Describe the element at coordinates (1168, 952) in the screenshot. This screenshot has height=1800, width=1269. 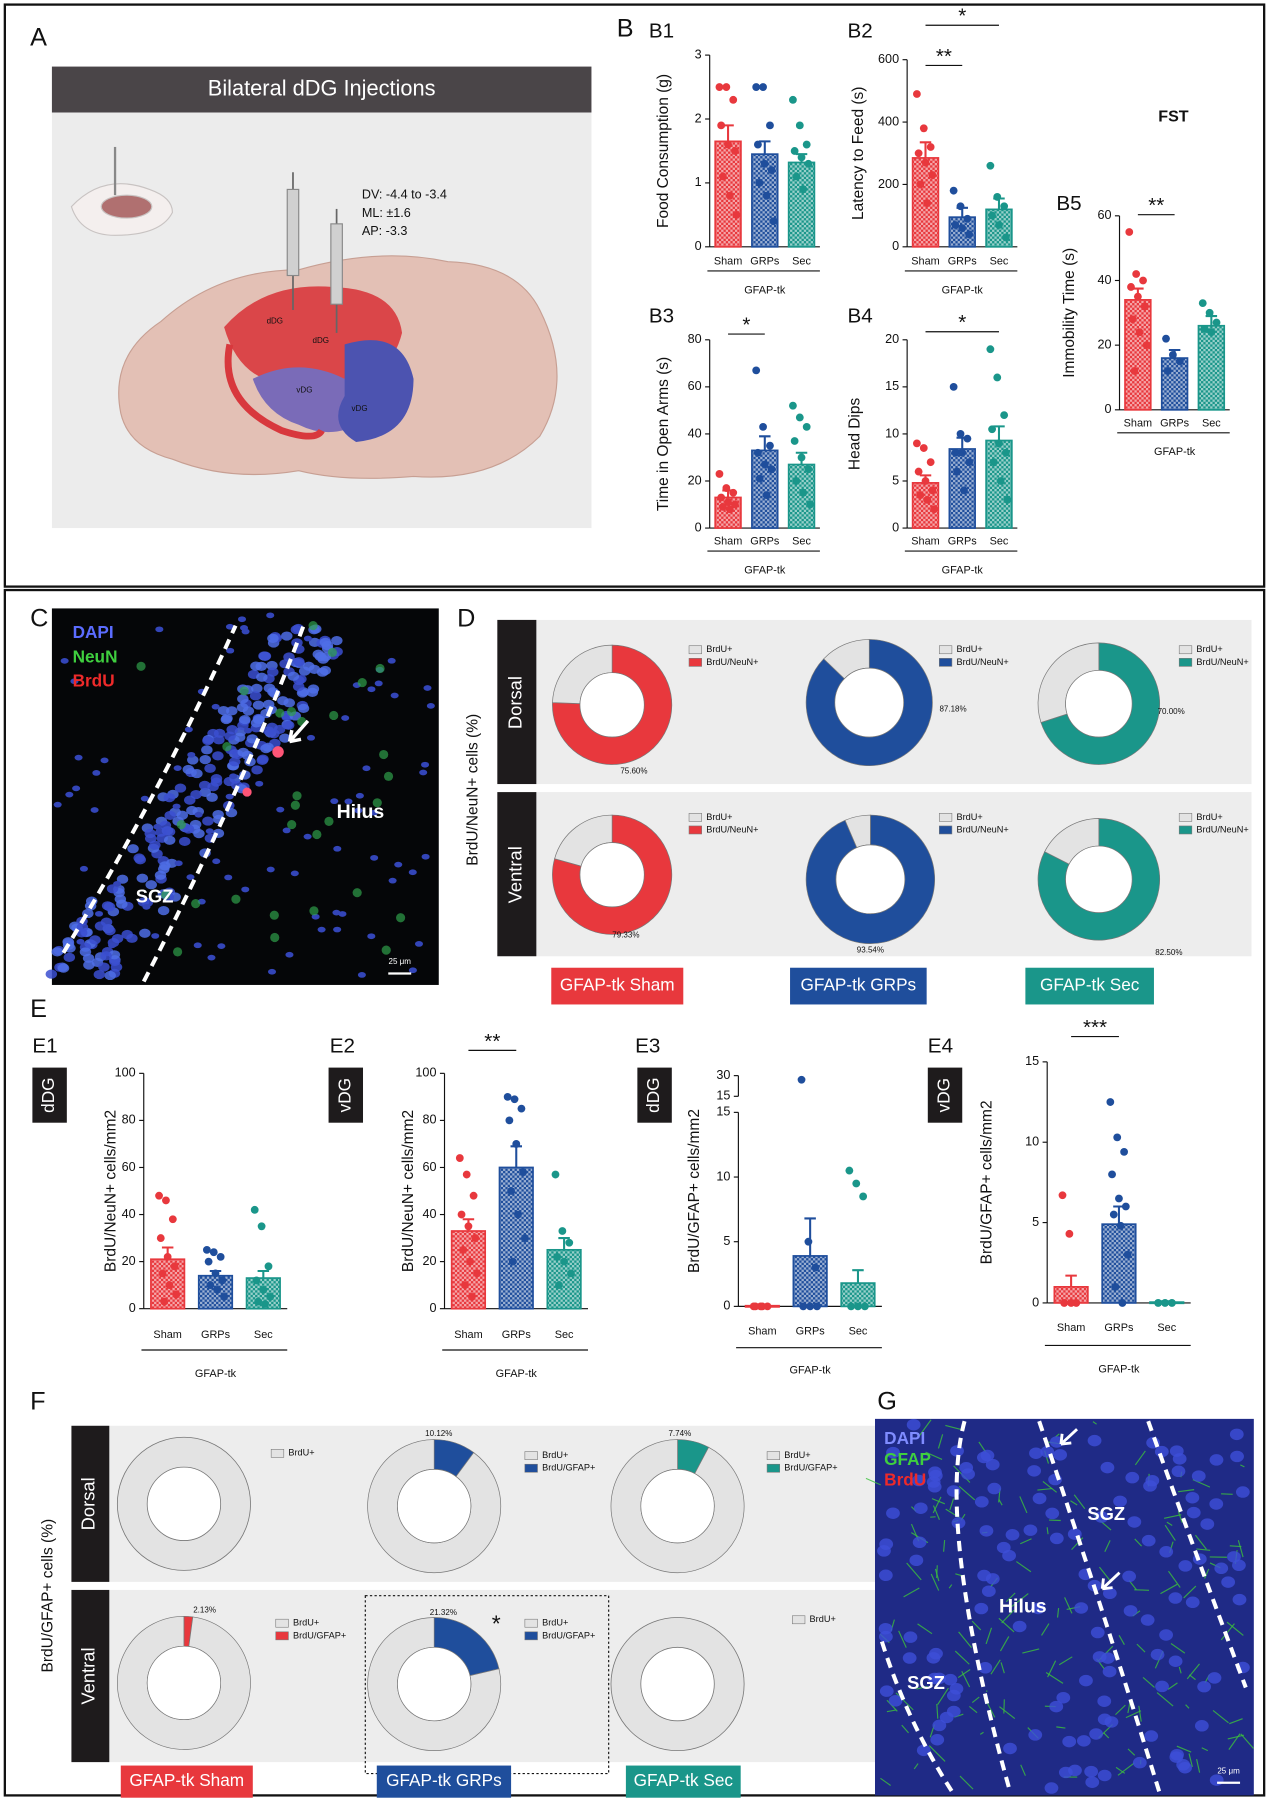
I see `value-label: 82.50%` at that location.